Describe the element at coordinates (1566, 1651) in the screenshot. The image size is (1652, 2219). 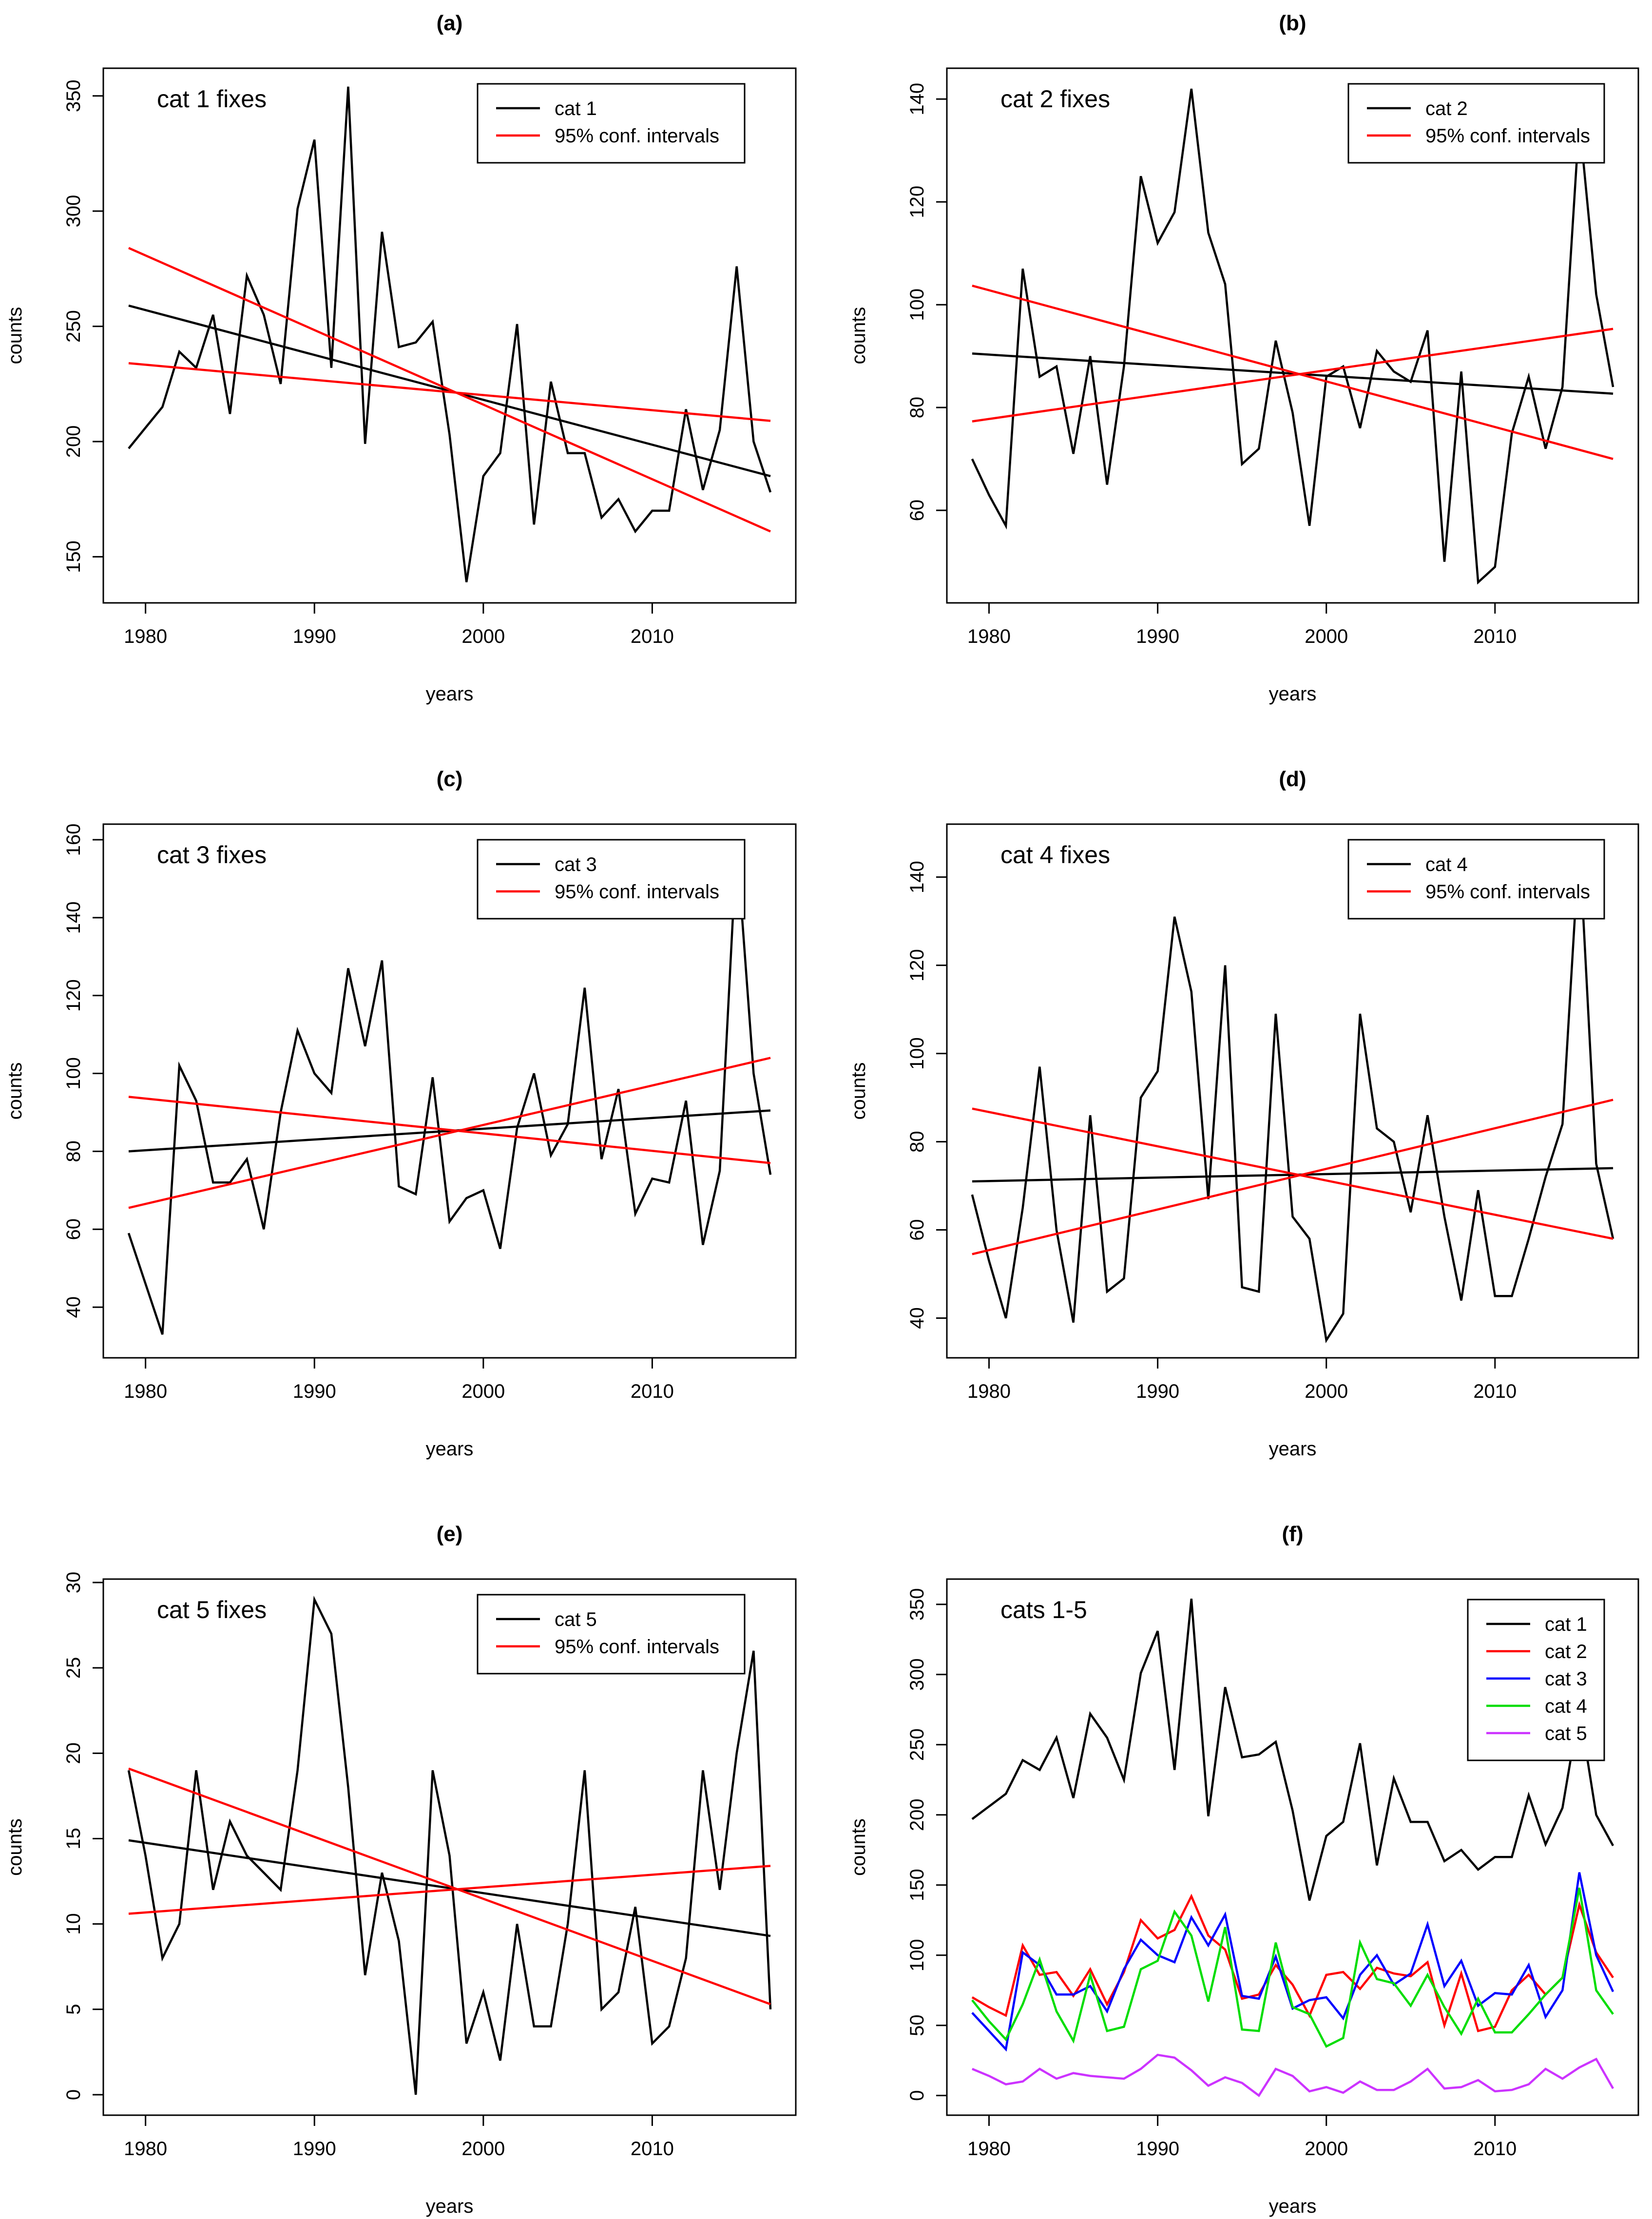
I see `legend-label: cat 2` at that location.